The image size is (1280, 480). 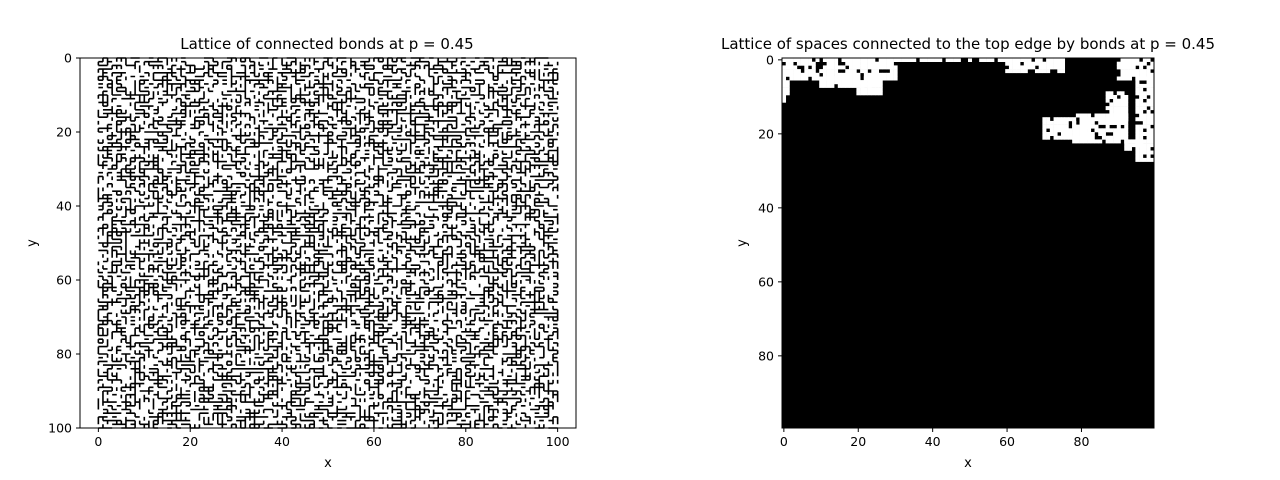 I want to click on y-tick-label: 80, so click(x=64, y=354).